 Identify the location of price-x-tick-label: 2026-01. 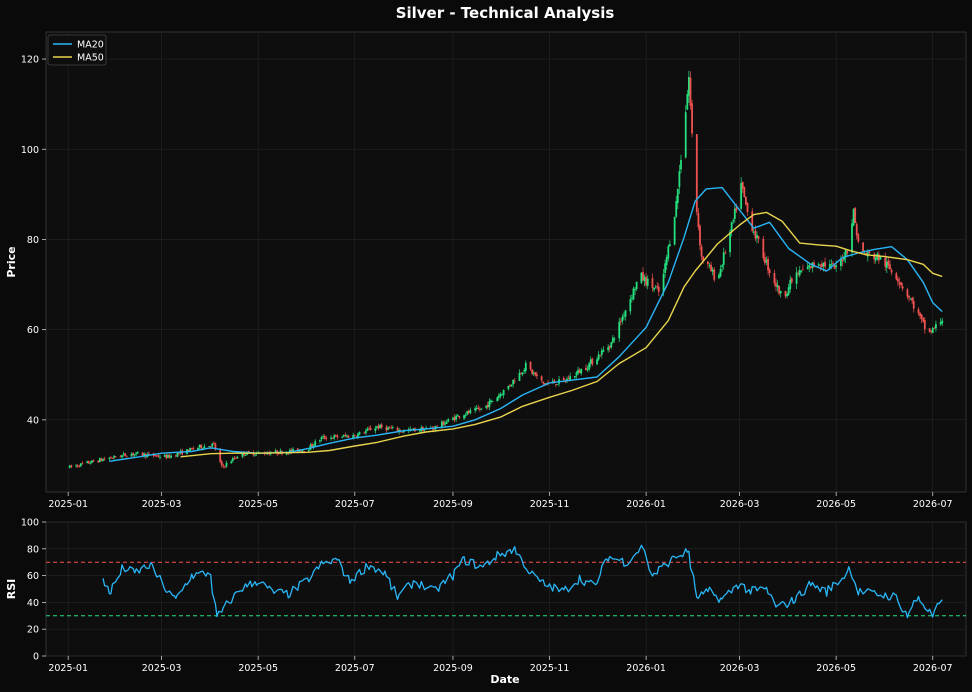
(646, 504).